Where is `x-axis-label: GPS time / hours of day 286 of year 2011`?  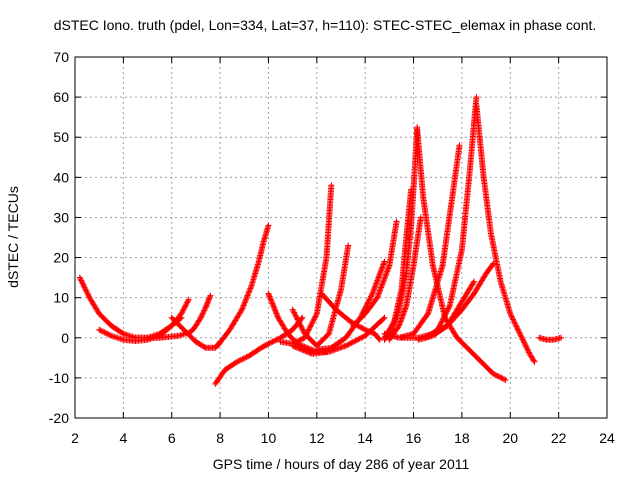
x-axis-label: GPS time / hours of day 286 of year 2011 is located at coordinates (341, 464).